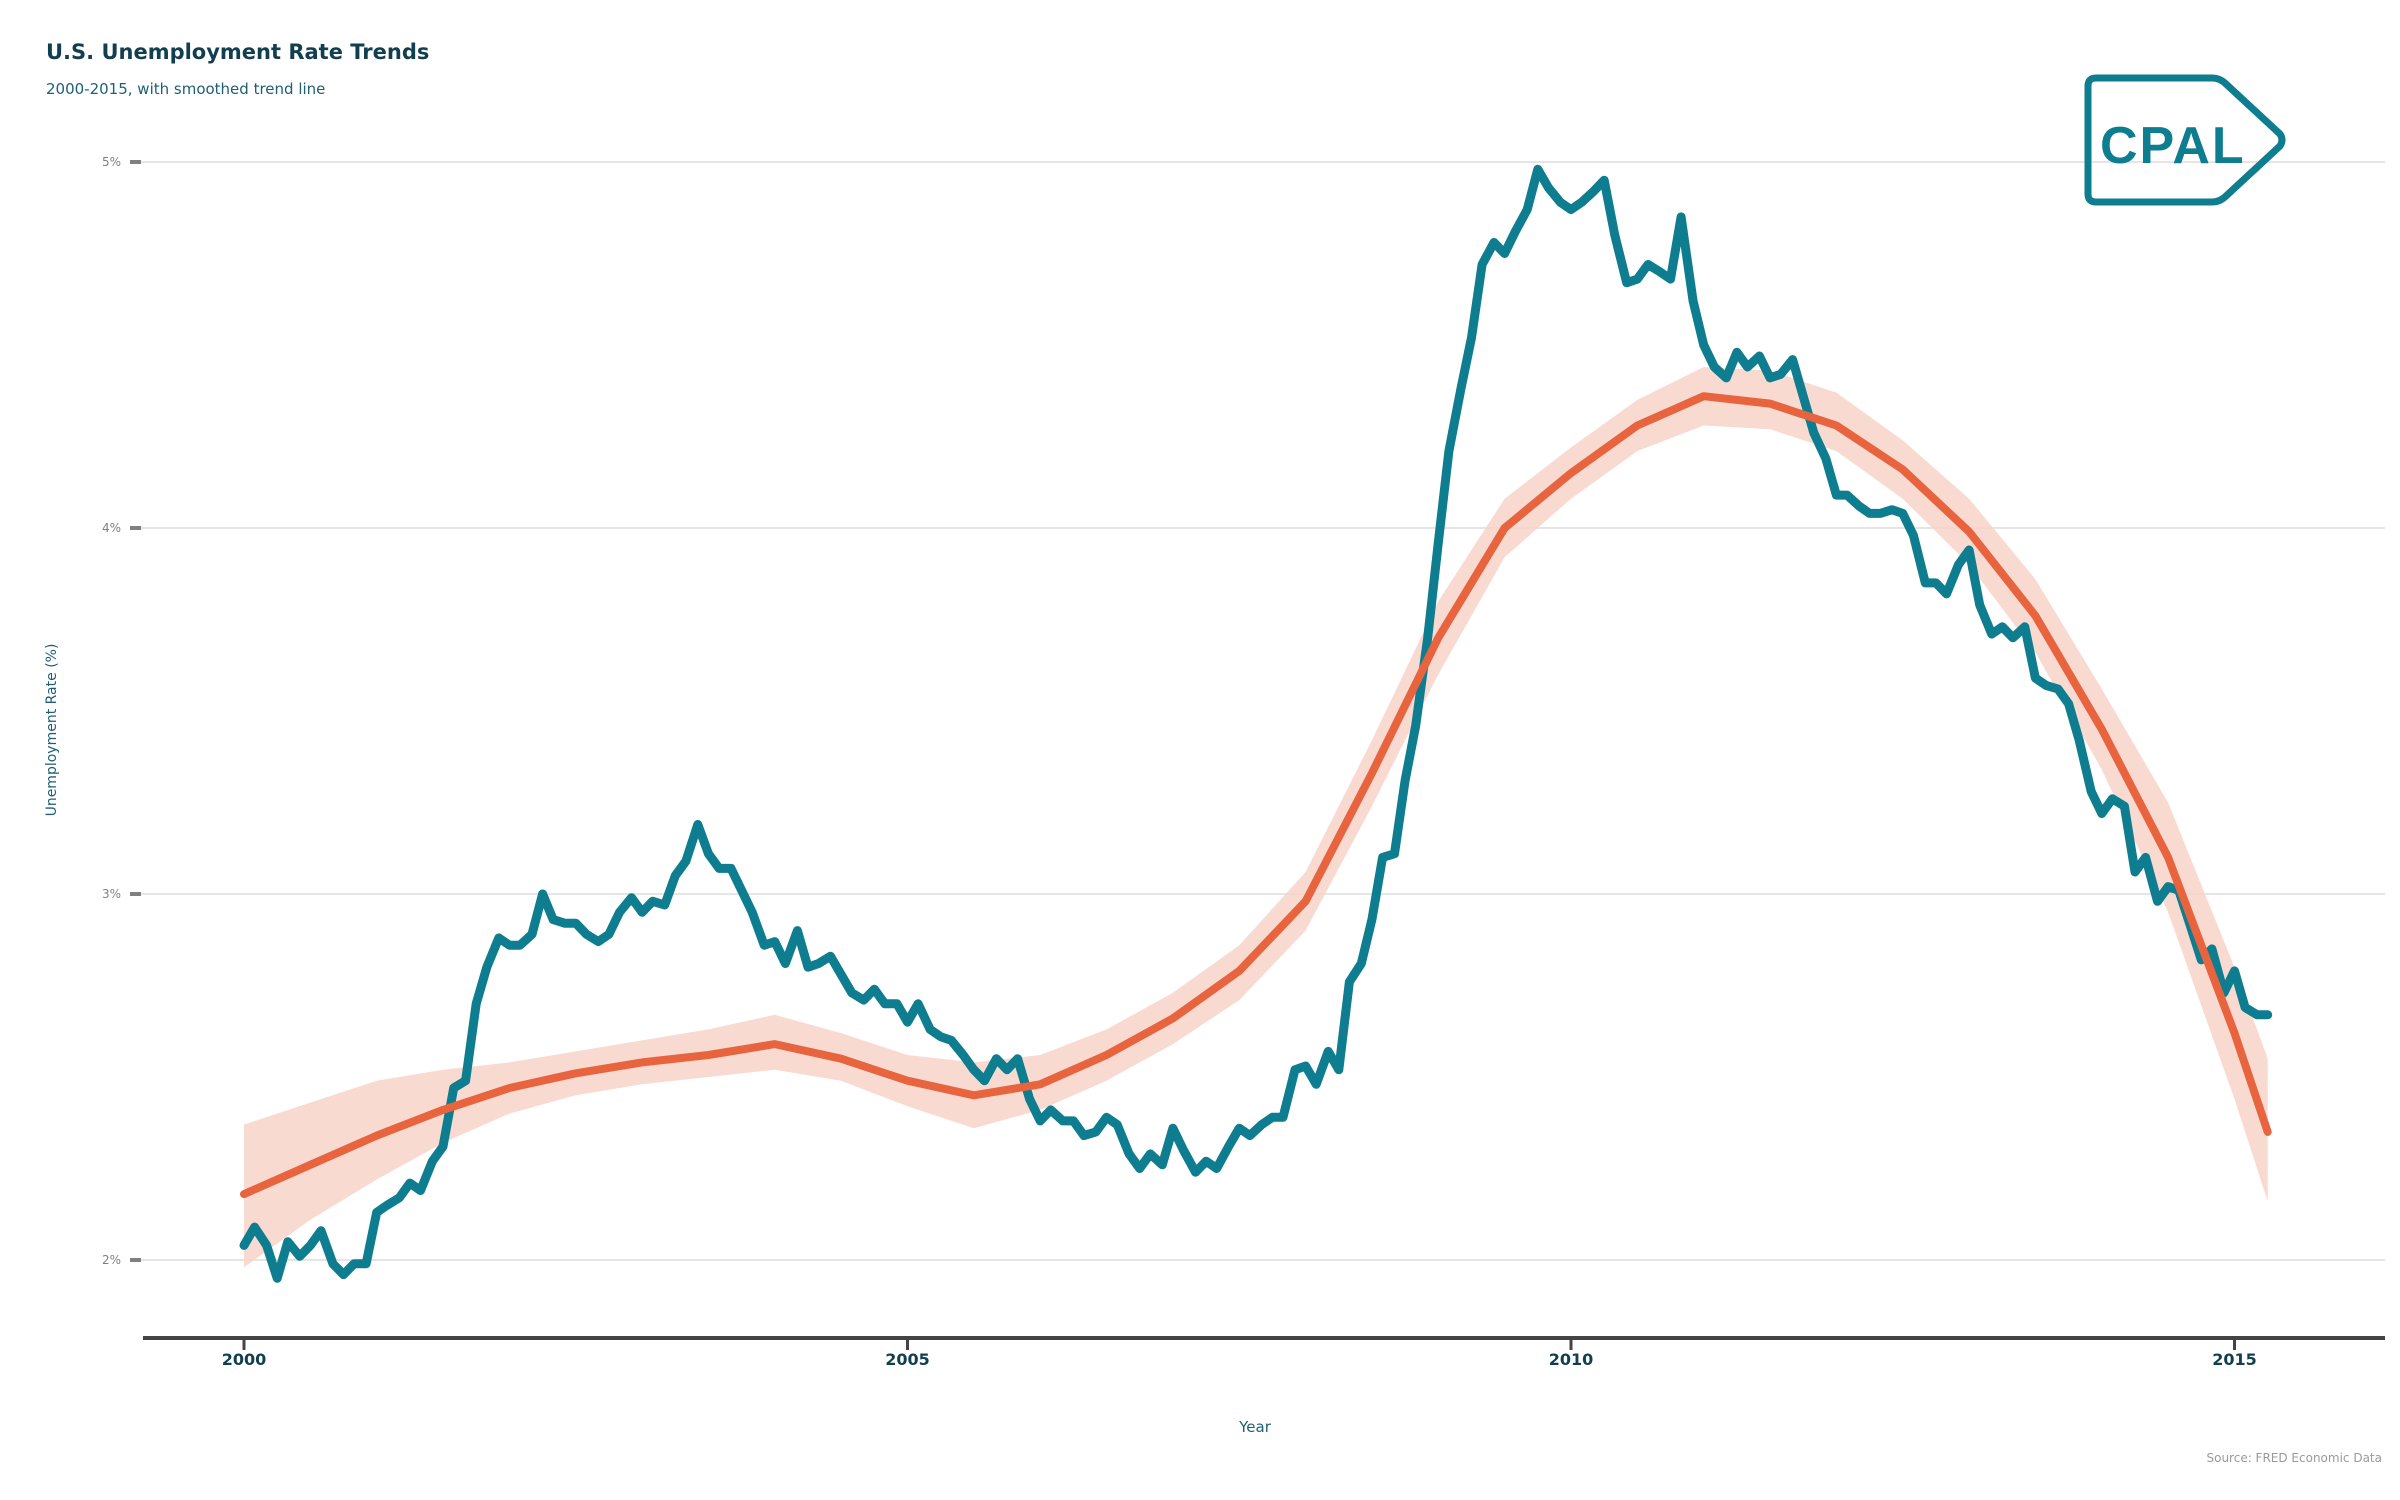 Image resolution: width=2400 pixels, height=1500 pixels. What do you see at coordinates (111, 1260) in the screenshot?
I see `y-tick-label: 2%` at bounding box center [111, 1260].